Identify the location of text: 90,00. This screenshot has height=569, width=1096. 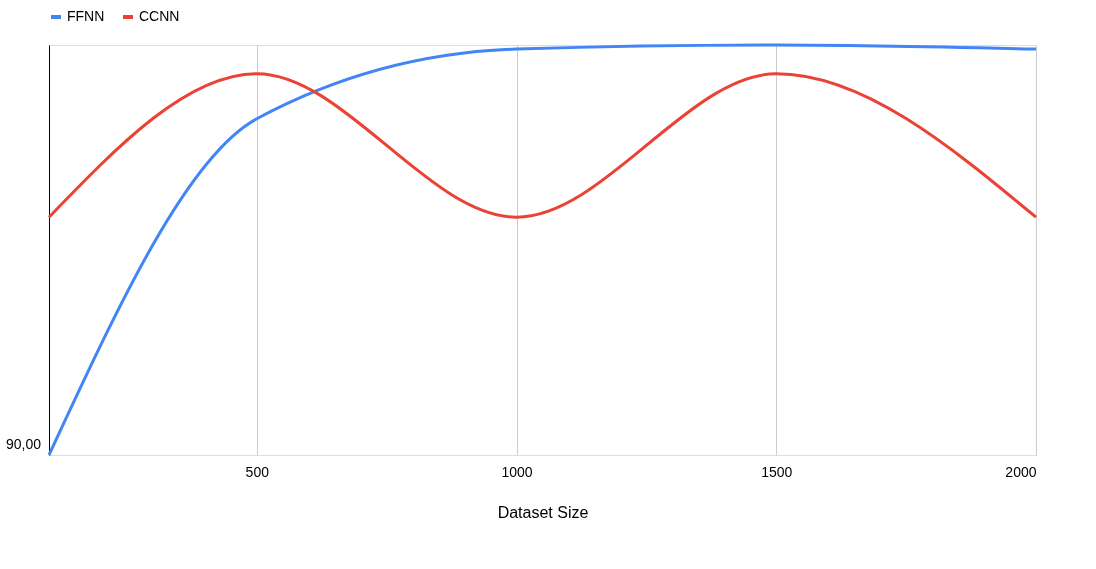
(23, 444).